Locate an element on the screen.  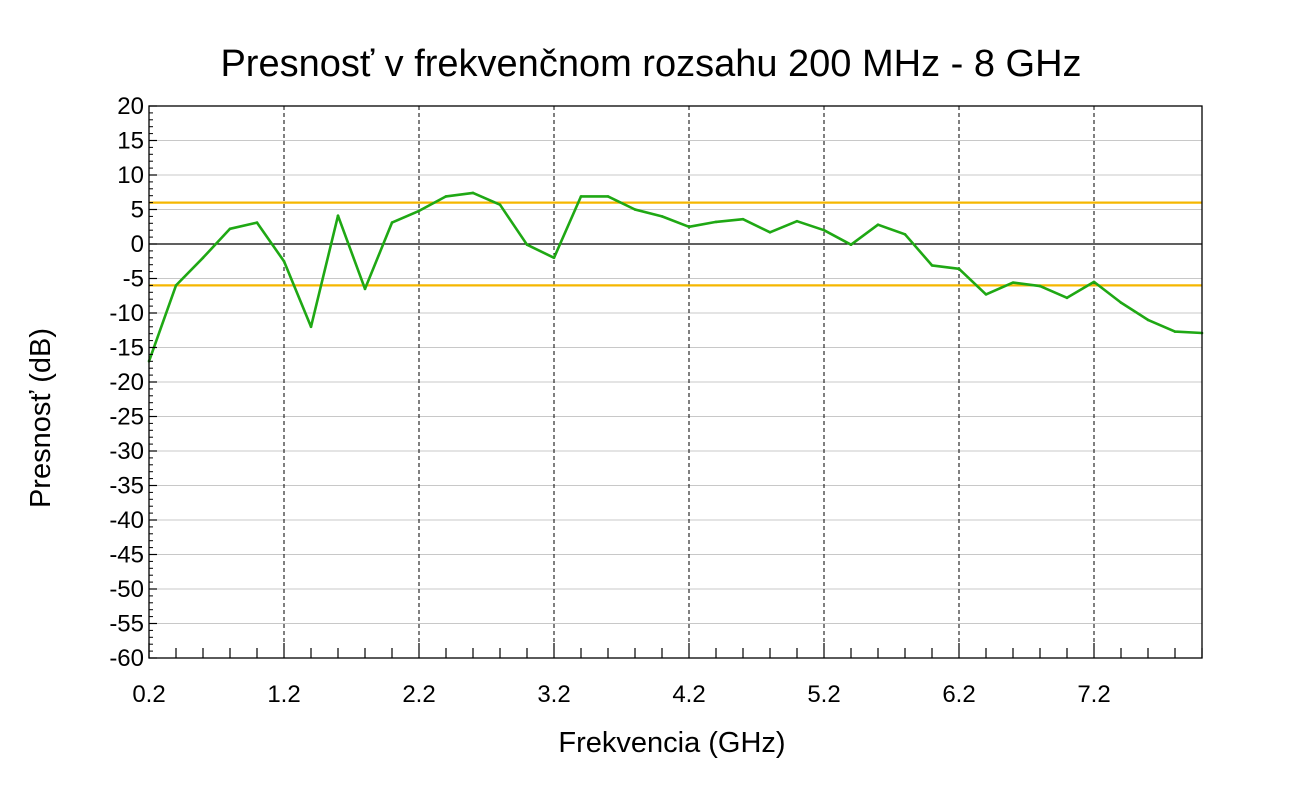
y-tick-label: 0 is located at coordinates (137, 244).